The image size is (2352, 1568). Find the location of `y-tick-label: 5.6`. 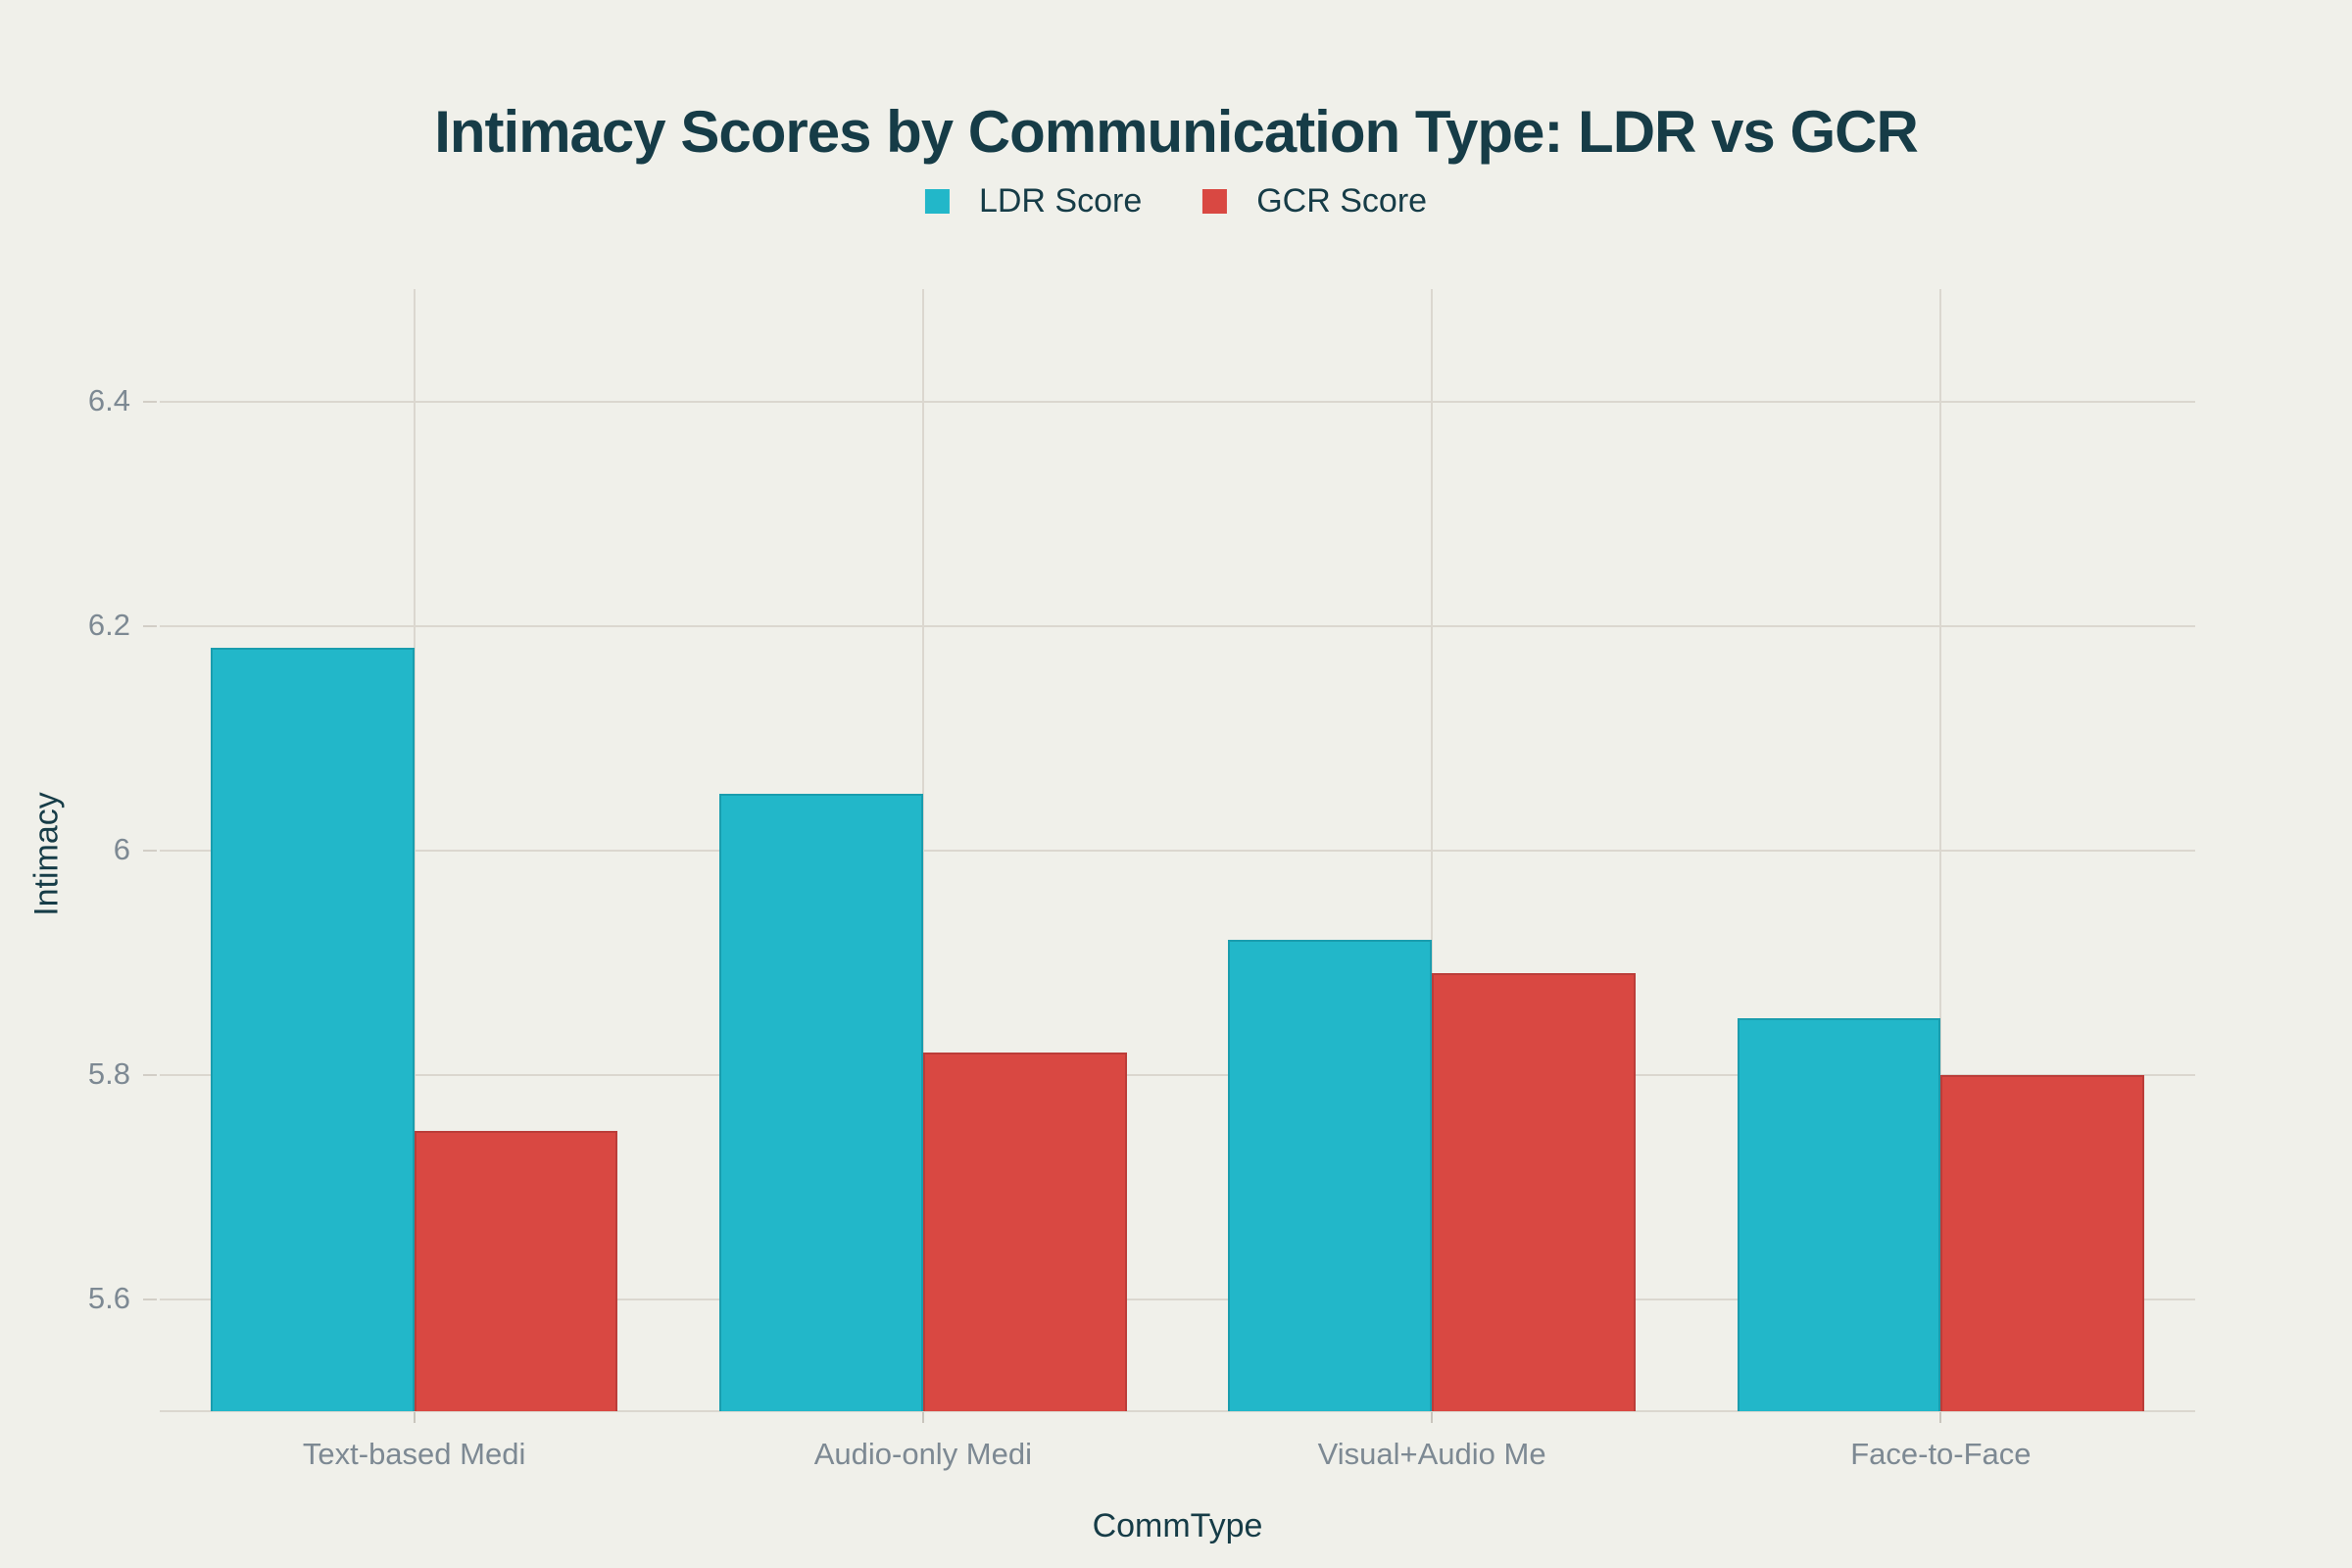

y-tick-label: 5.6 is located at coordinates (108, 1297).